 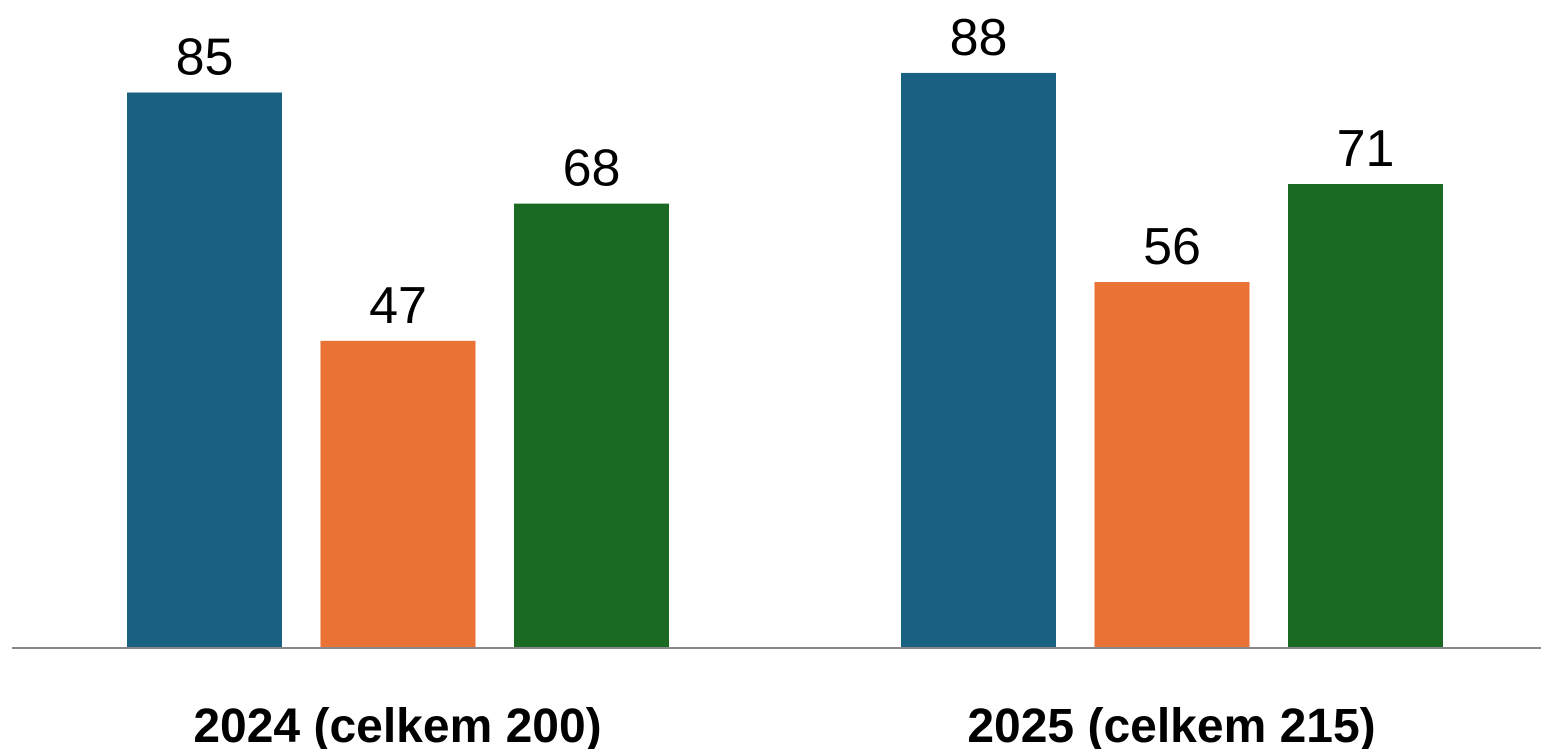 What do you see at coordinates (1366, 149) in the screenshot?
I see `value-label-2-3: 71` at bounding box center [1366, 149].